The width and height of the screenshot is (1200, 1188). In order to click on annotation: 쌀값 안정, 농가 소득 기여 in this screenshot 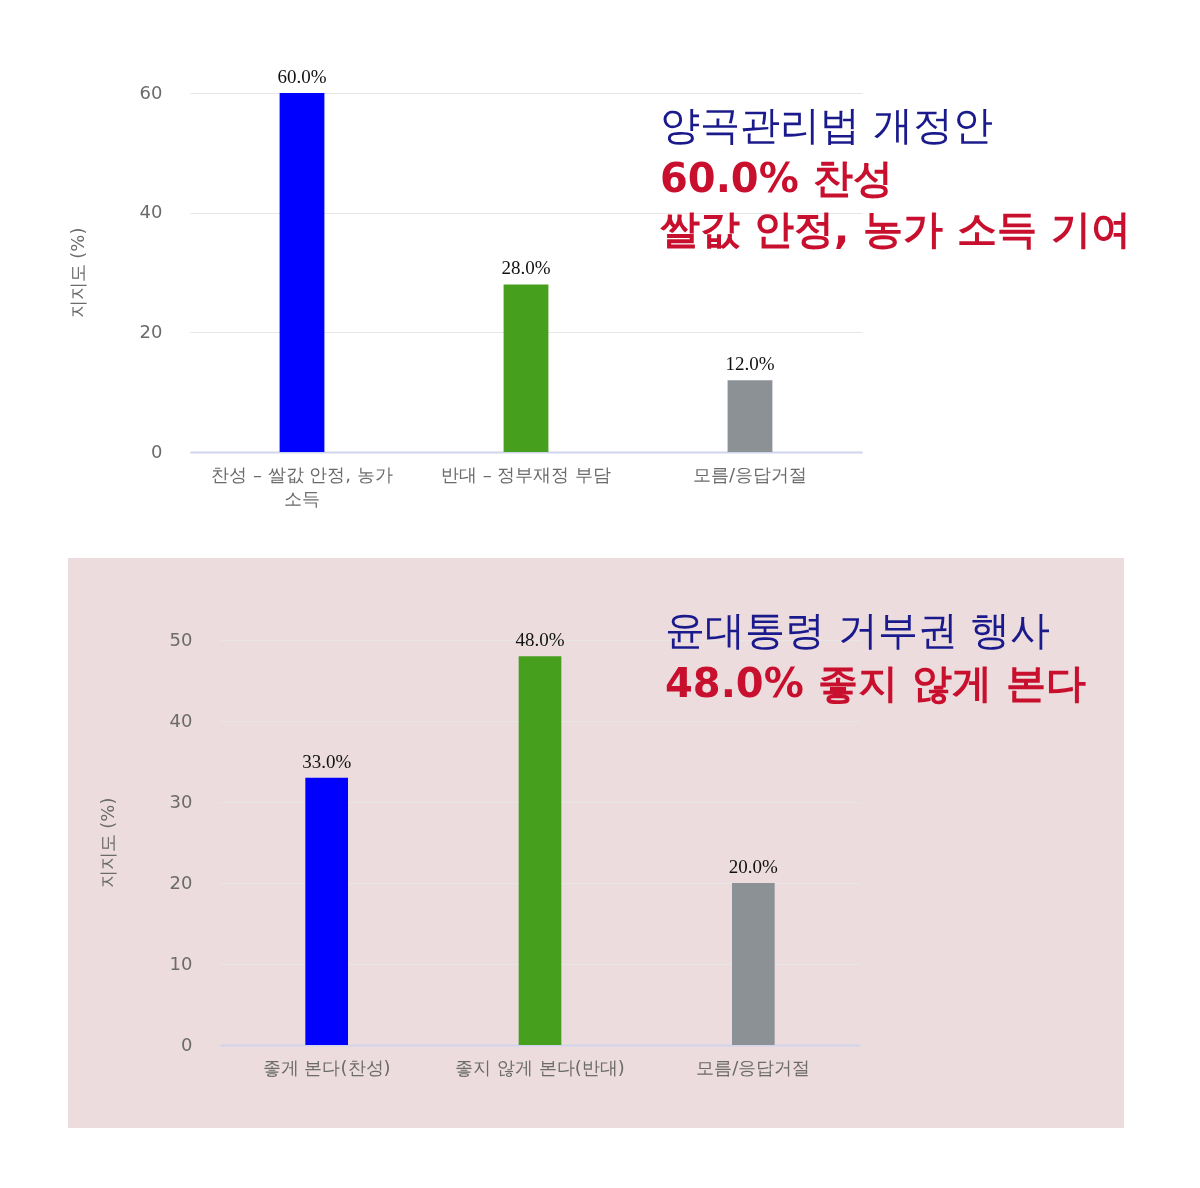, I will do `click(895, 229)`.